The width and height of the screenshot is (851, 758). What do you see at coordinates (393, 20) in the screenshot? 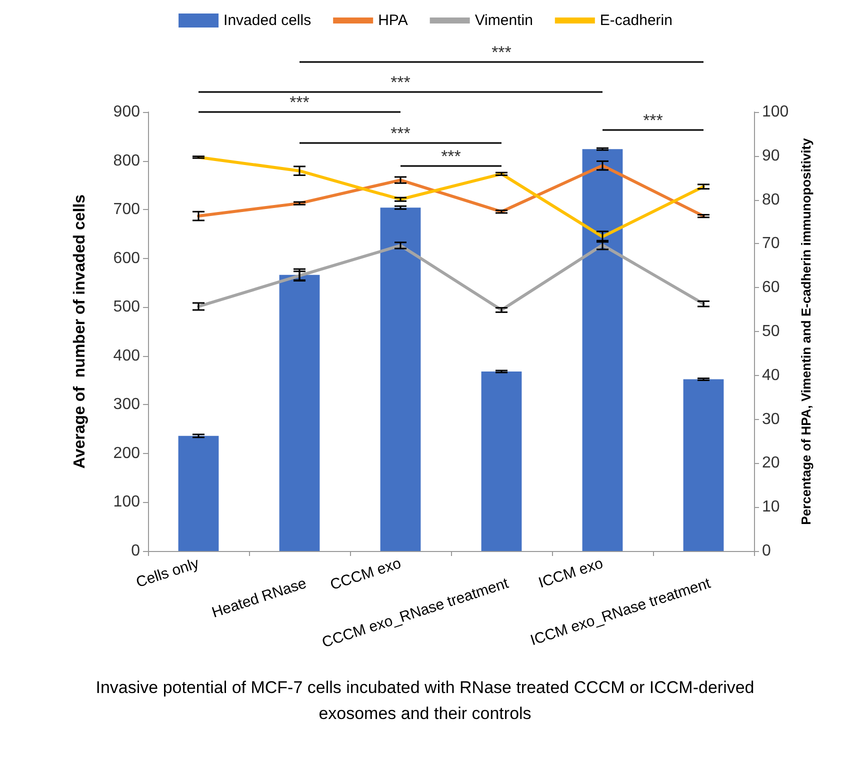
I see `legend-label: HPA` at bounding box center [393, 20].